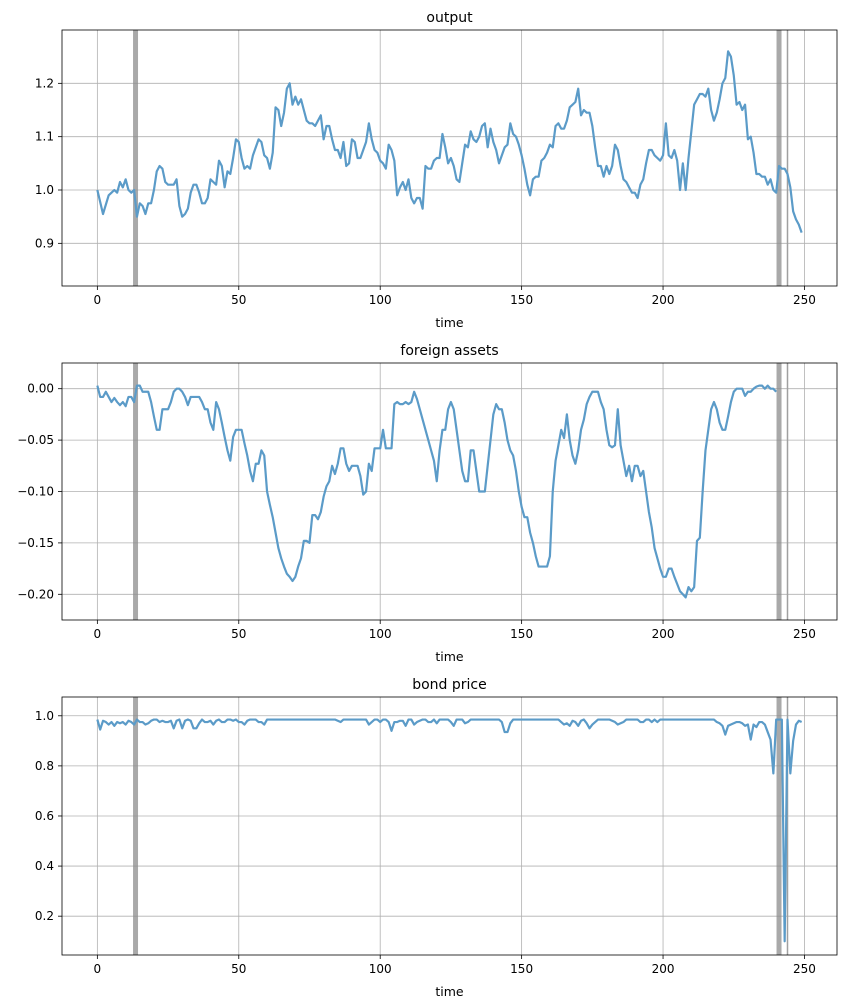 The width and height of the screenshot is (847, 1007). What do you see at coordinates (40, 389) in the screenshot?
I see `y-tick-label: 0.00` at bounding box center [40, 389].